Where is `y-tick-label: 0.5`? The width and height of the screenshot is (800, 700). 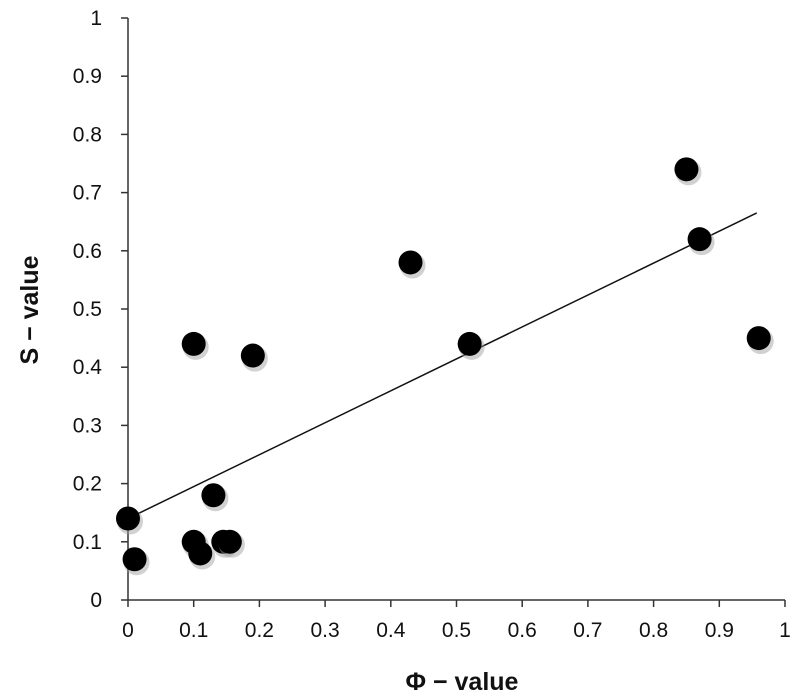 y-tick-label: 0.5 is located at coordinates (87, 309).